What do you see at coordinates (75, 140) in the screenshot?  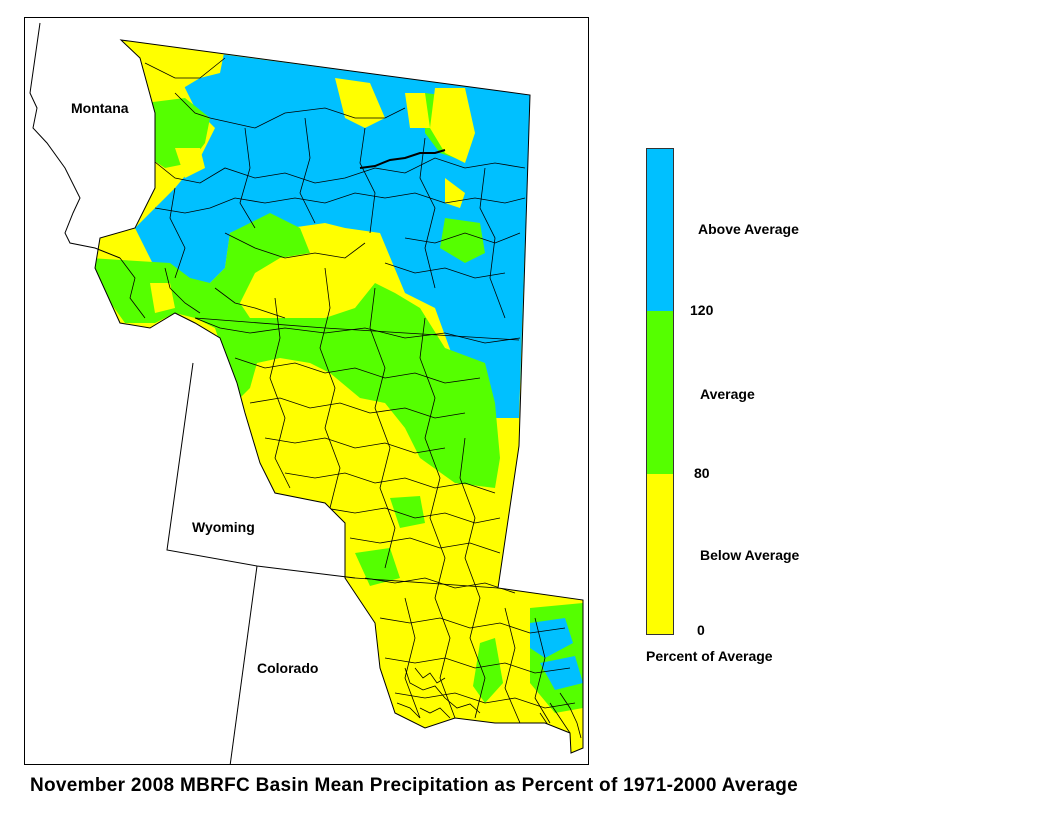 I see `montana-border` at bounding box center [75, 140].